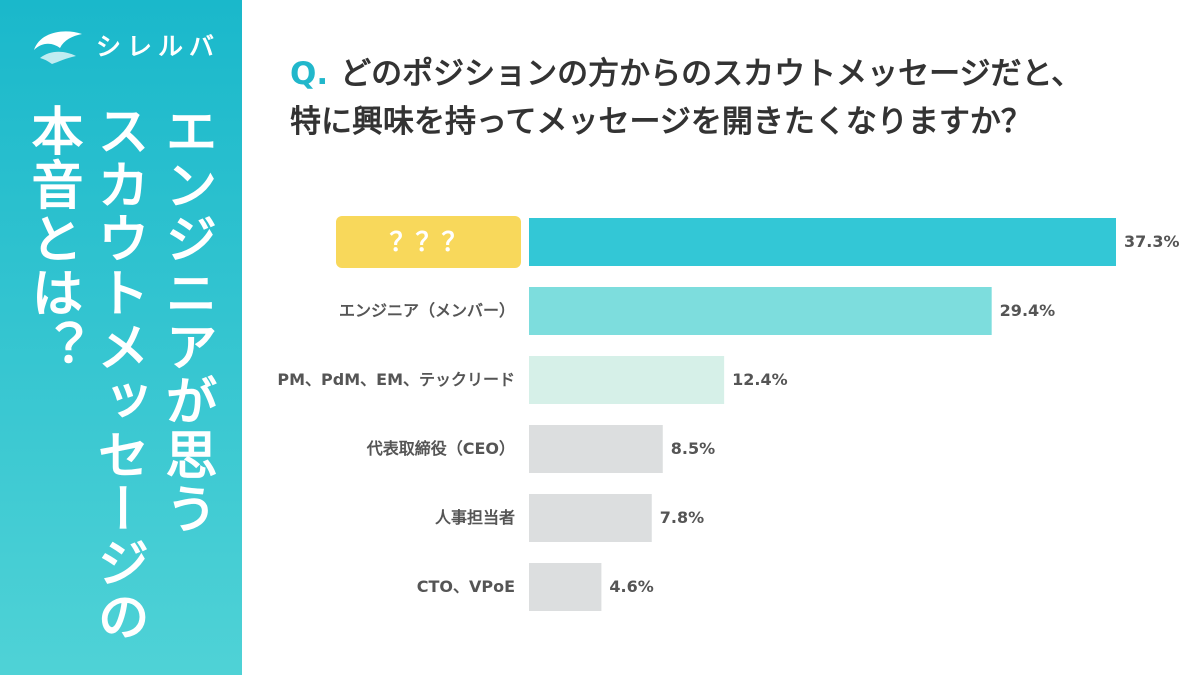  Describe the element at coordinates (396, 379) in the screenshot. I see `category-label-2: PM、PdM、EM、テックリード` at that location.